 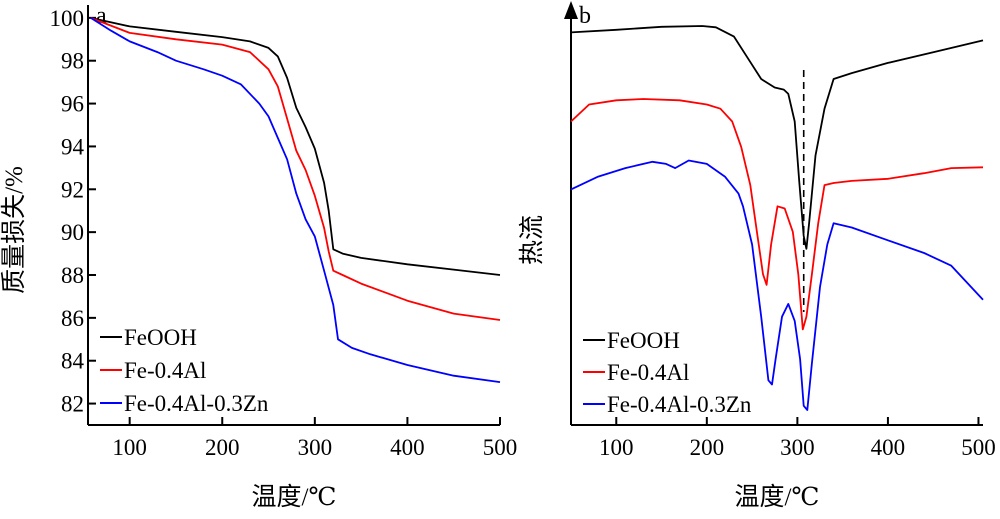 What do you see at coordinates (72, 189) in the screenshot?
I see `y-tick-label: 92` at bounding box center [72, 189].